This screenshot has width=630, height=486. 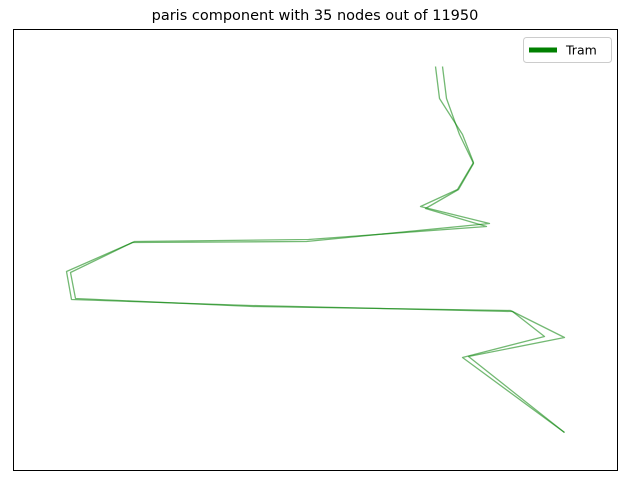 I want to click on legend-box, so click(x=567, y=50).